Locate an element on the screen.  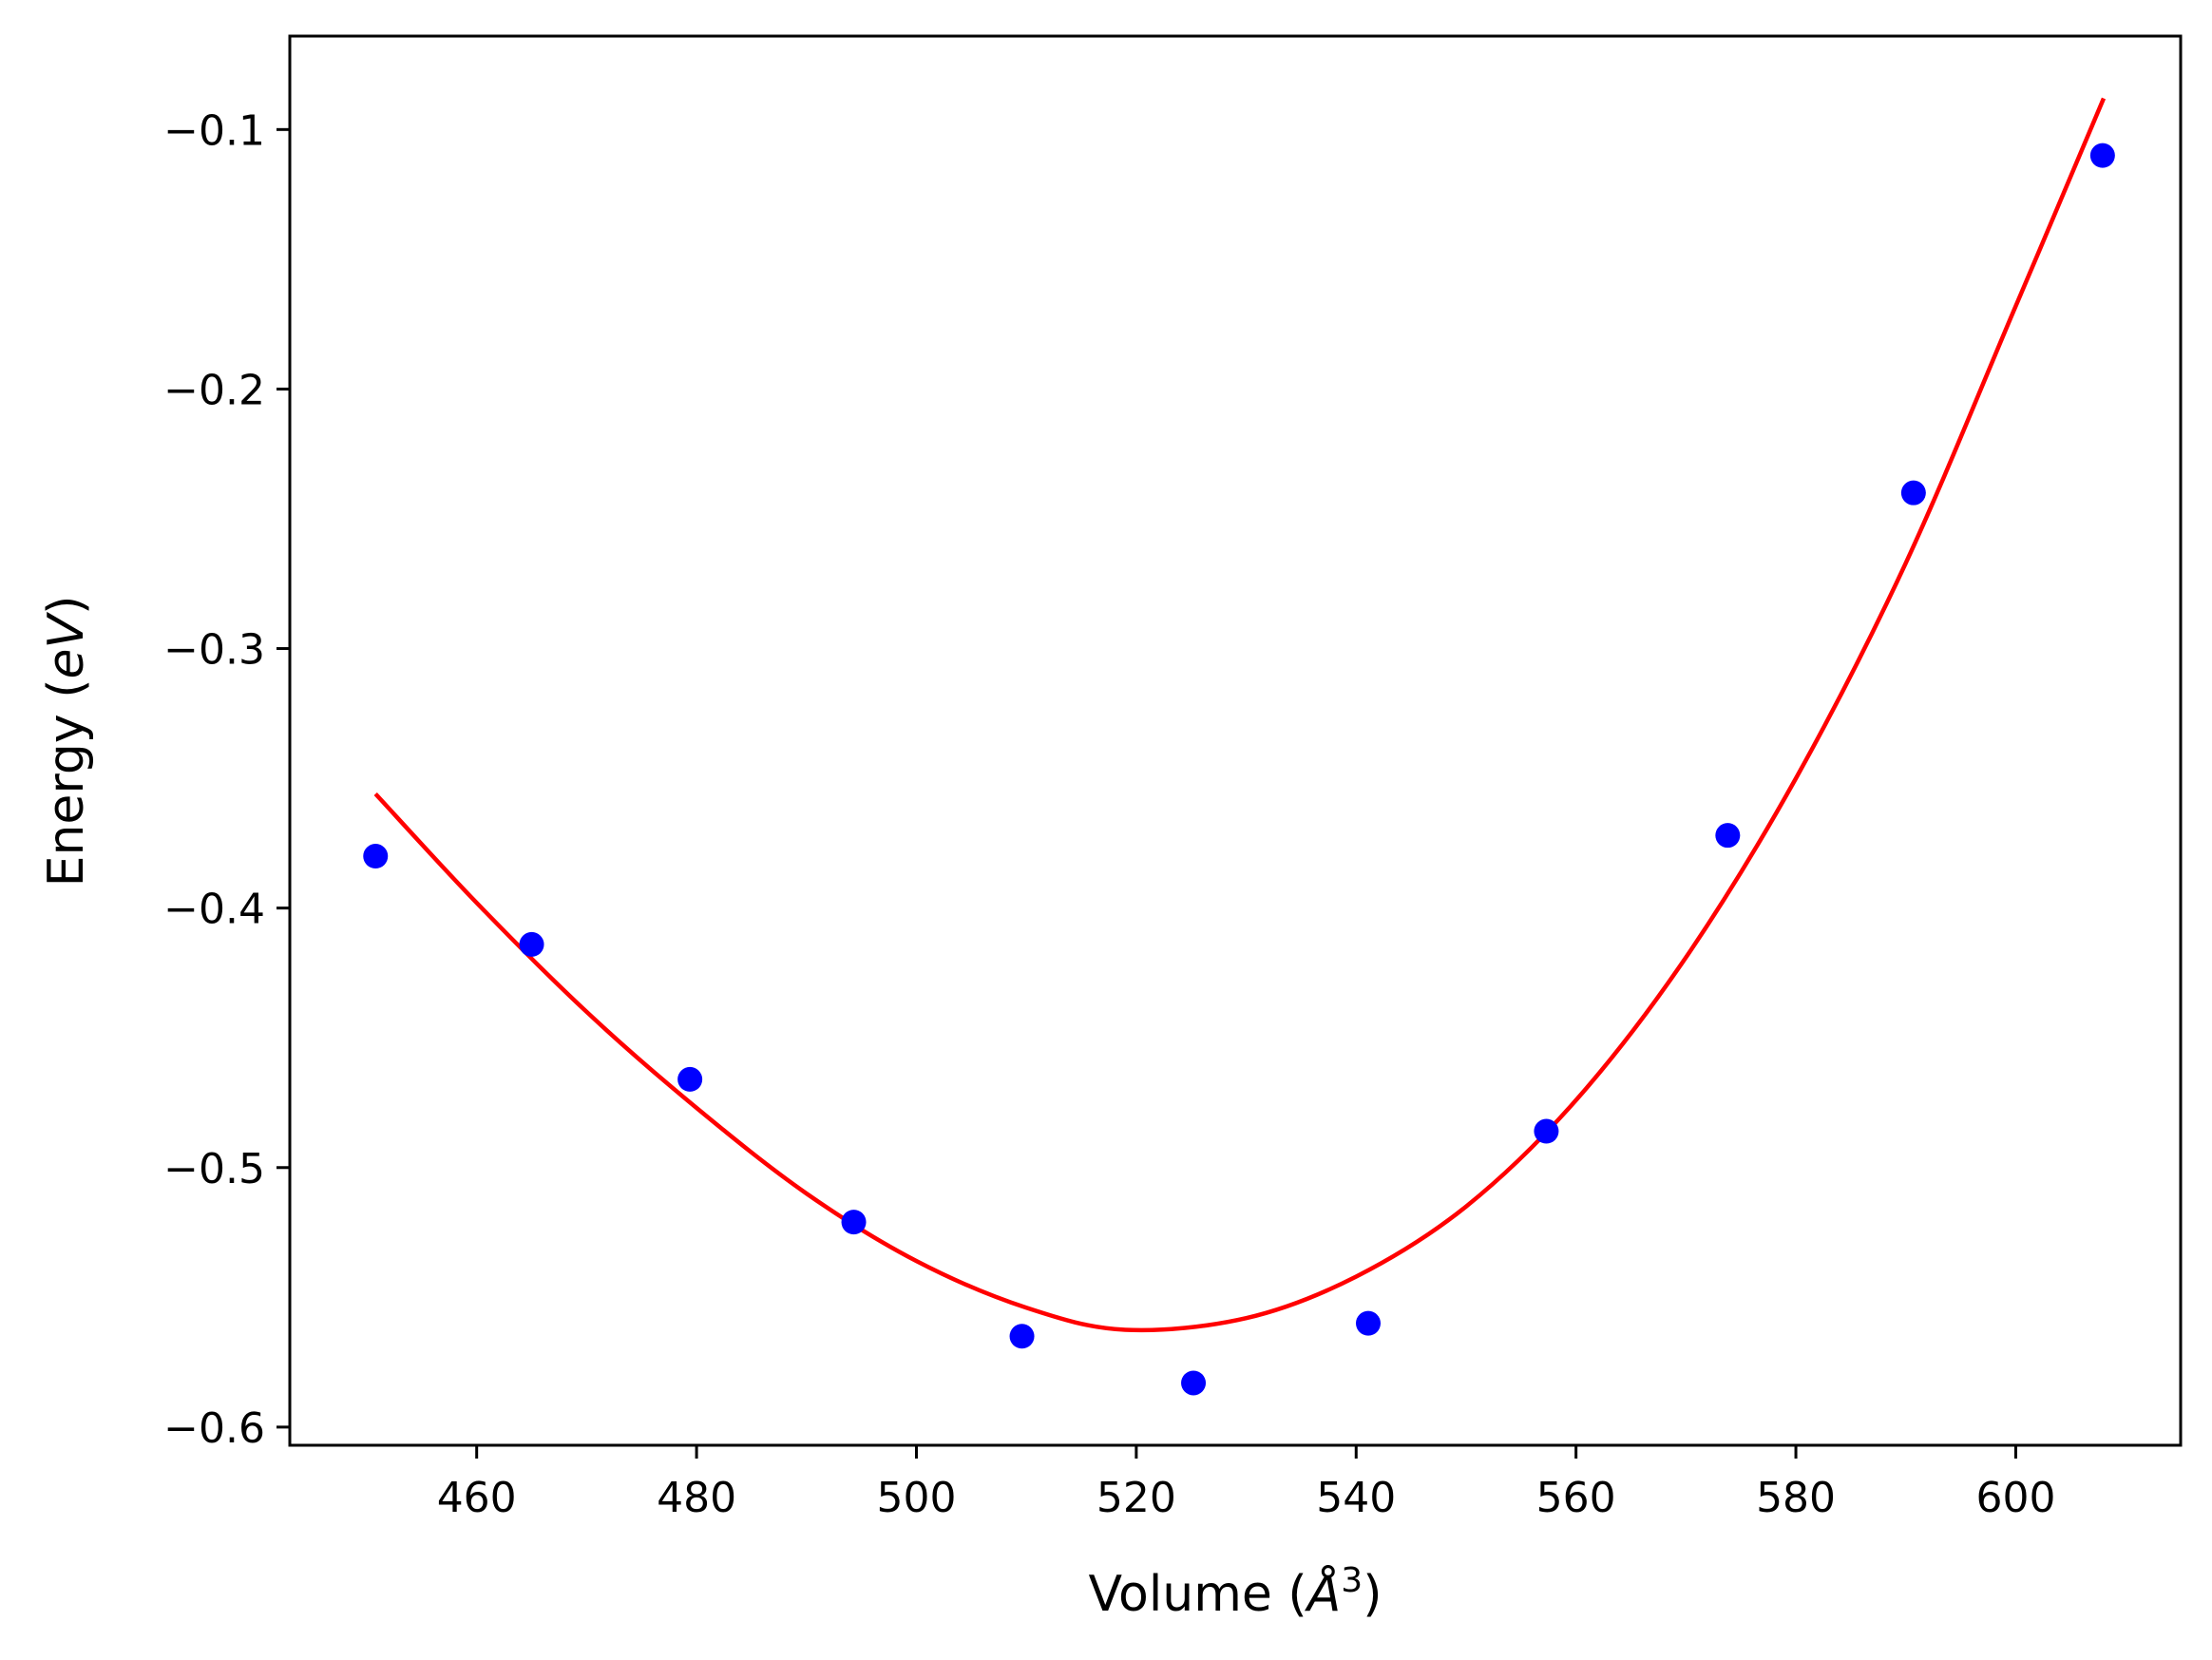
x-tick-label: 600 is located at coordinates (2015, 1498).